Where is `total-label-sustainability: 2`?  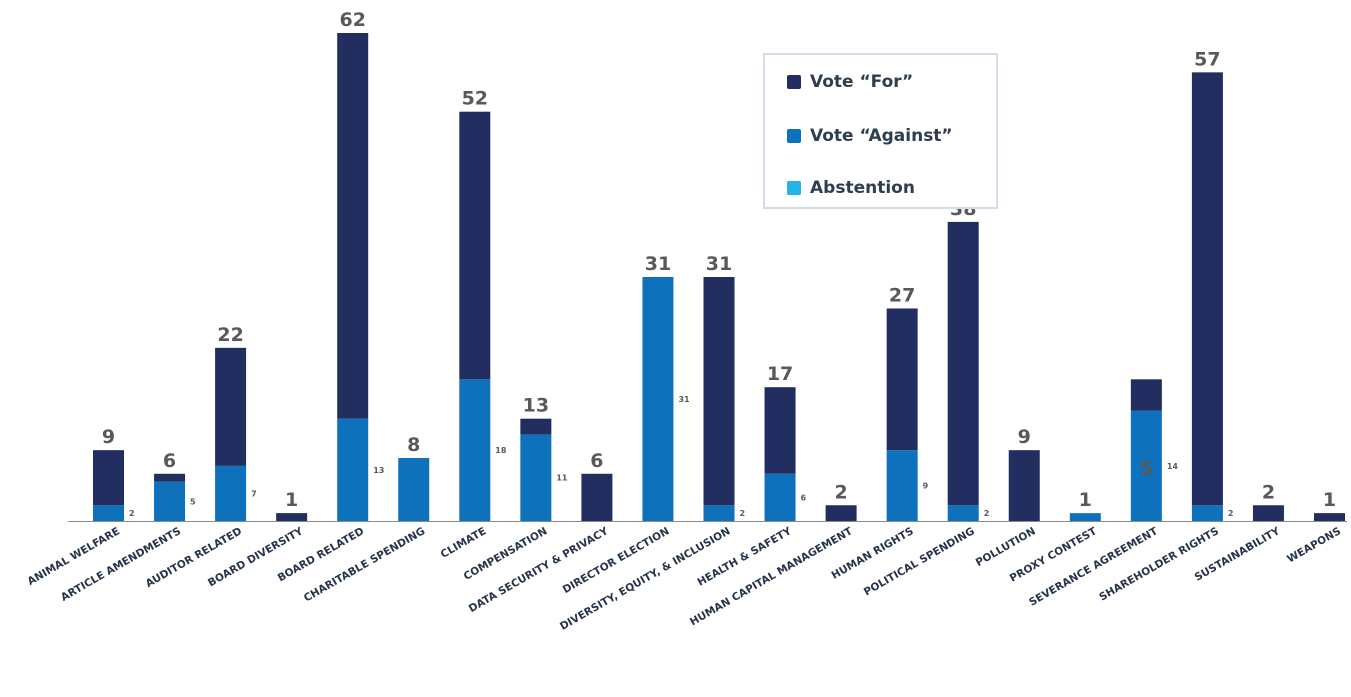
total-label-sustainability: 2 is located at coordinates (1268, 492).